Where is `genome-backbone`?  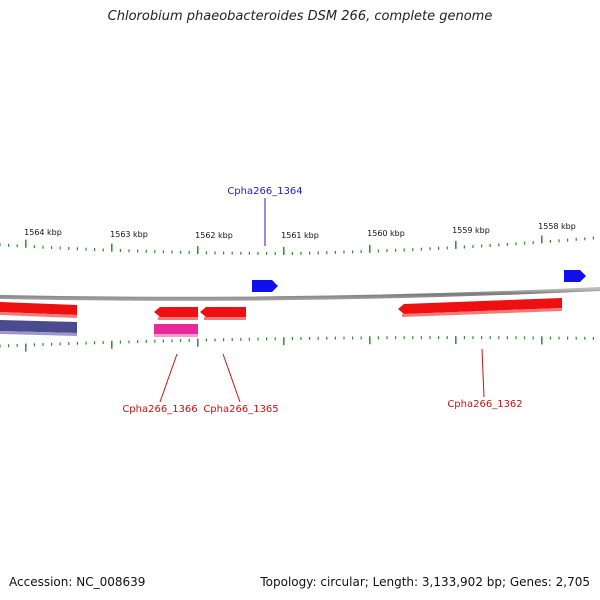
genome-backbone is located at coordinates (300, 294).